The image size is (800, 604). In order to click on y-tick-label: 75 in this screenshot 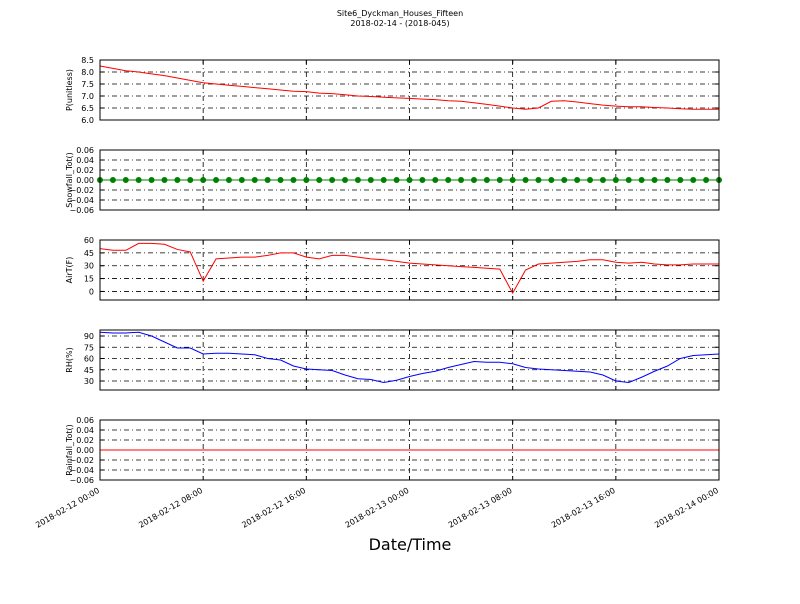, I will do `click(89, 347)`.